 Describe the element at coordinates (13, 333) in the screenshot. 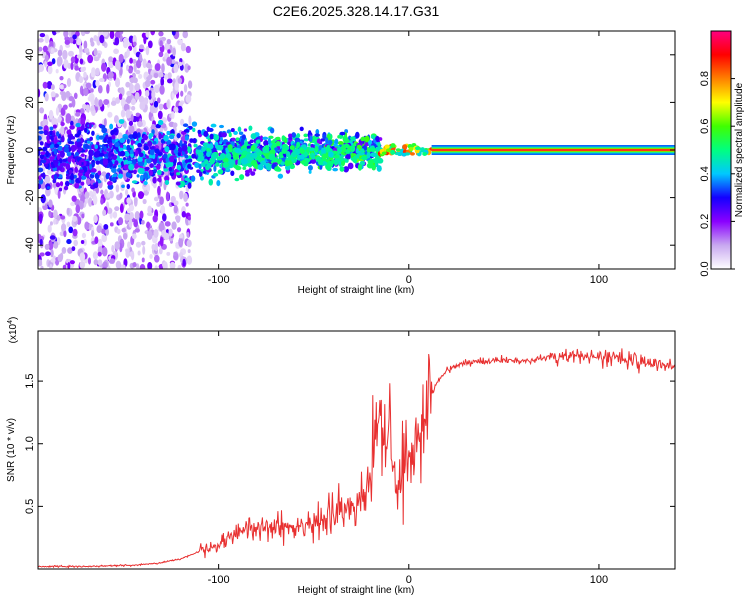

I see `snr-scale-base: (x10` at that location.